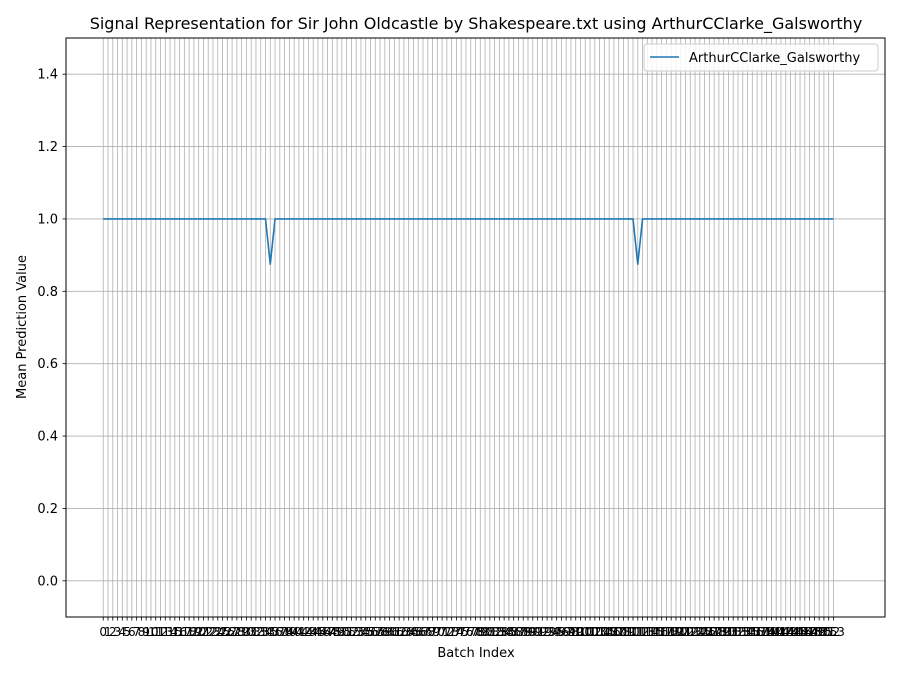 The width and height of the screenshot is (900, 675). Describe the element at coordinates (384, 632) in the screenshot. I see `x-tick-label: 59` at that location.